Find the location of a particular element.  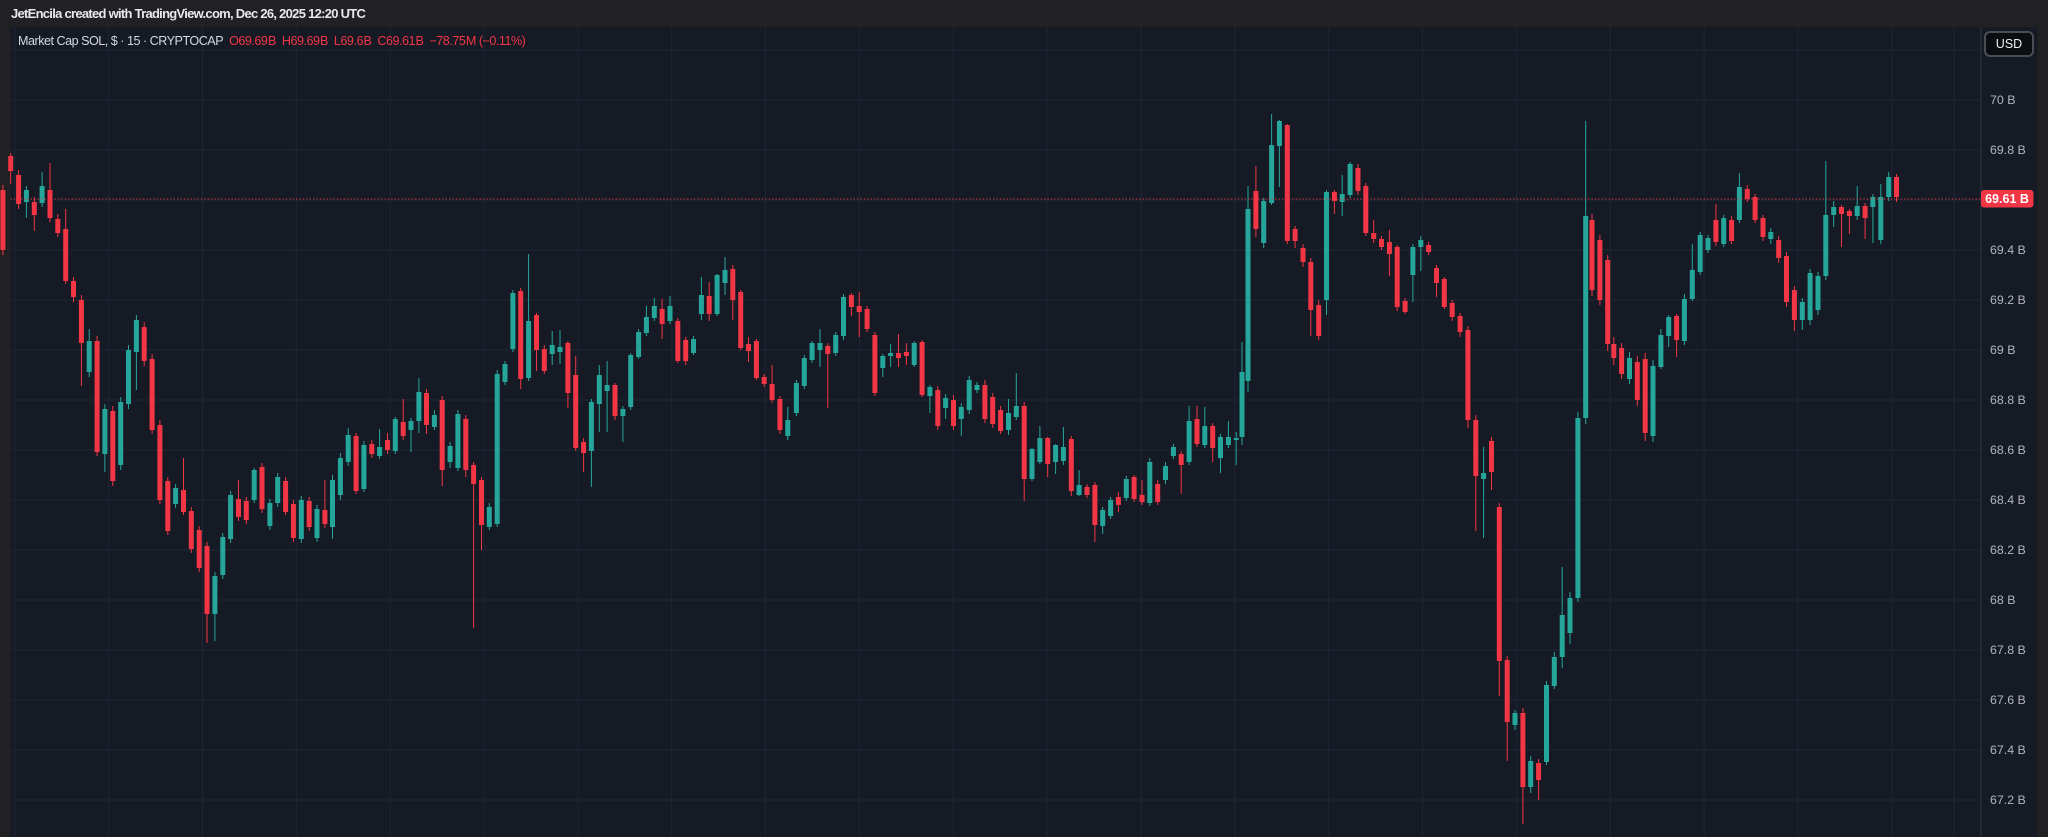

svg-text: 68.8 B is located at coordinates (2008, 400).